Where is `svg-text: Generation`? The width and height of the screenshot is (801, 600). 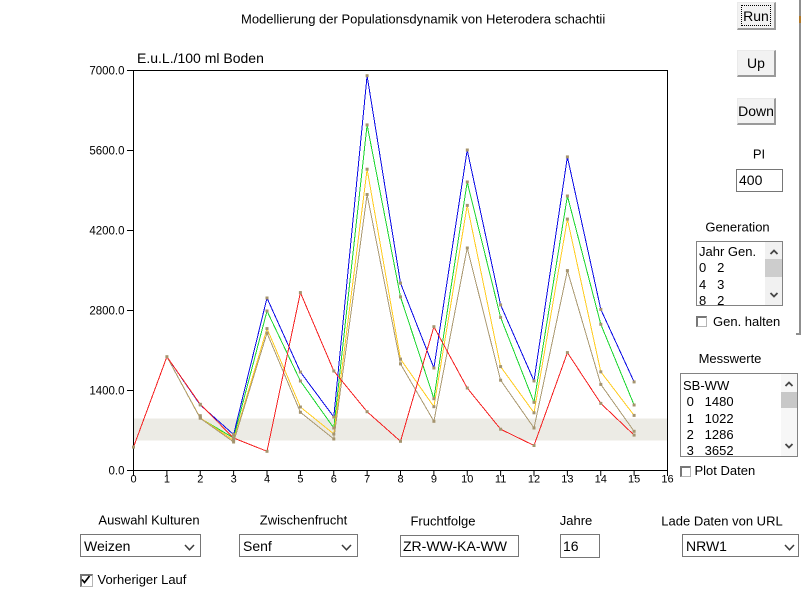 svg-text: Generation is located at coordinates (737, 227).